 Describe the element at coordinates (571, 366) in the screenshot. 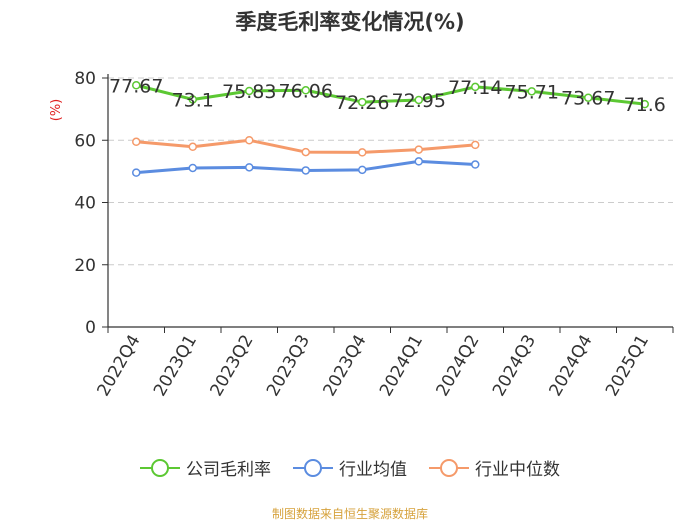

I see `x-tick-label: 2024Q4` at that location.